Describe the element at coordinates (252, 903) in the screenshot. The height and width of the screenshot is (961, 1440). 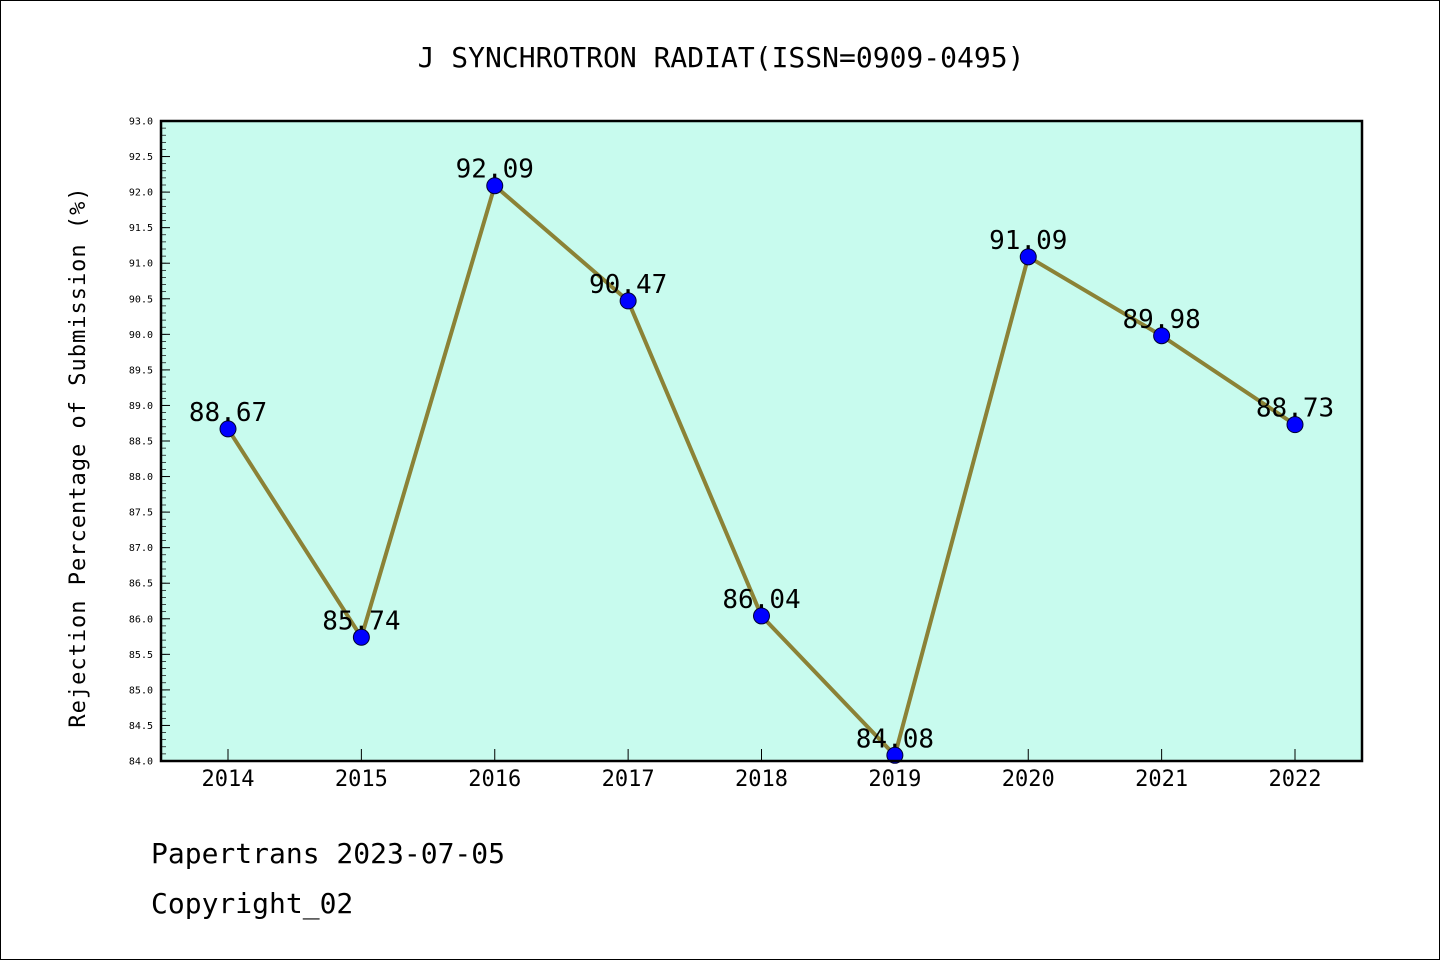
I see `footer-copyright: Copyright_02` at that location.